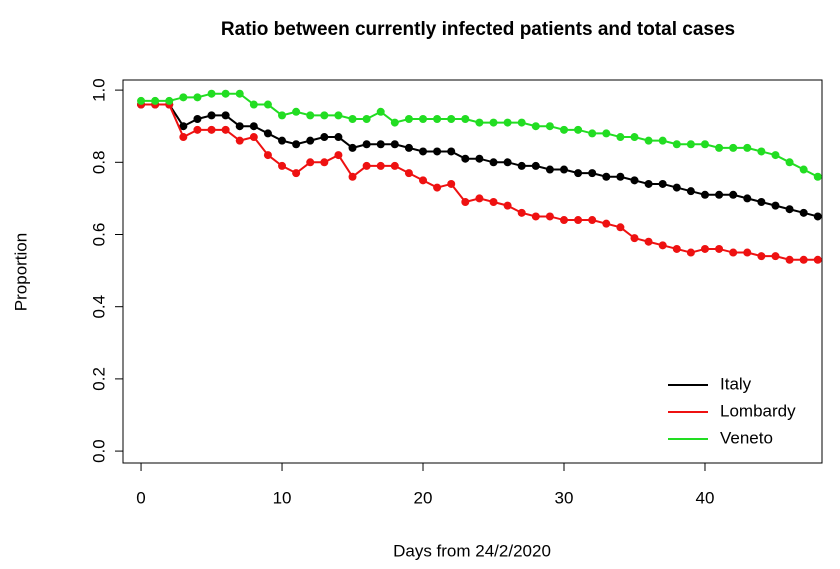 The width and height of the screenshot is (840, 569). What do you see at coordinates (282, 497) in the screenshot?
I see `x-tick-label: 10` at bounding box center [282, 497].